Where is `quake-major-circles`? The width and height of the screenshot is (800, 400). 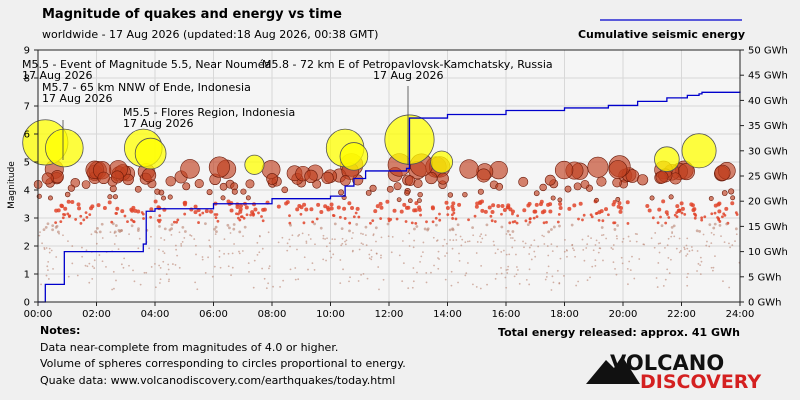 quake-major-circles is located at coordinates (369, 144).